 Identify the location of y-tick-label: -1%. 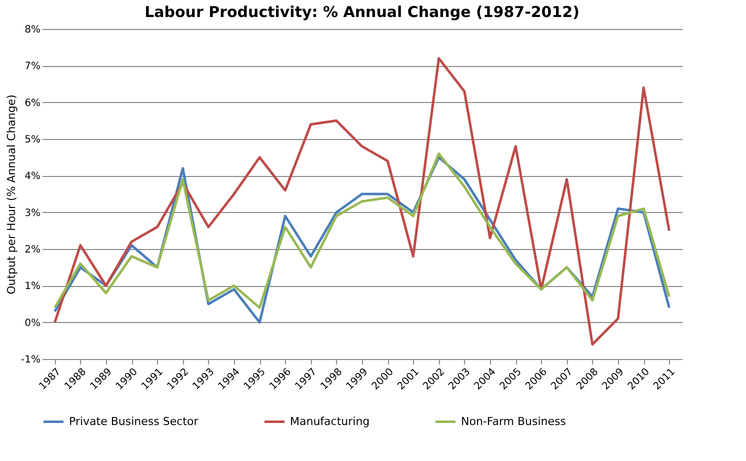
(30, 360).